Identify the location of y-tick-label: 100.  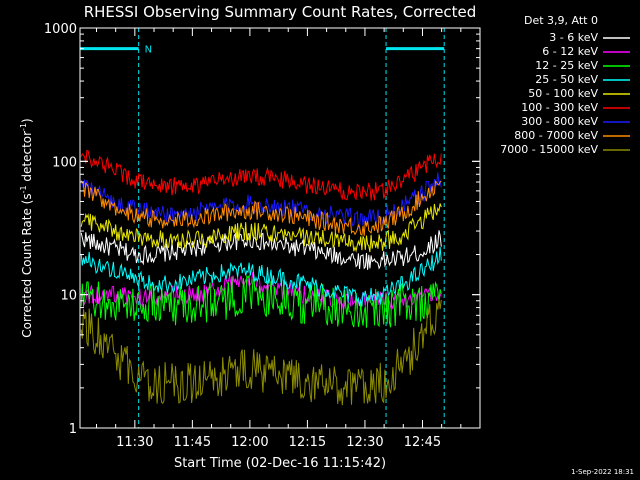
(64, 162).